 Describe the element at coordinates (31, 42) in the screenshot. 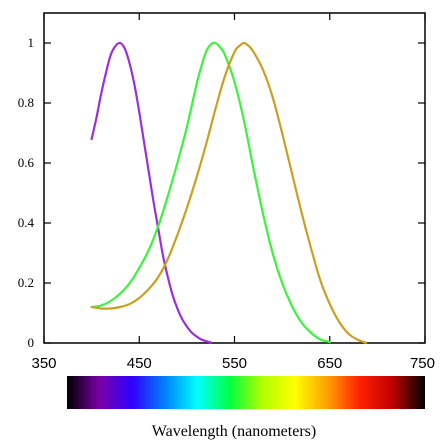

I see `y-tick-label: 1` at that location.